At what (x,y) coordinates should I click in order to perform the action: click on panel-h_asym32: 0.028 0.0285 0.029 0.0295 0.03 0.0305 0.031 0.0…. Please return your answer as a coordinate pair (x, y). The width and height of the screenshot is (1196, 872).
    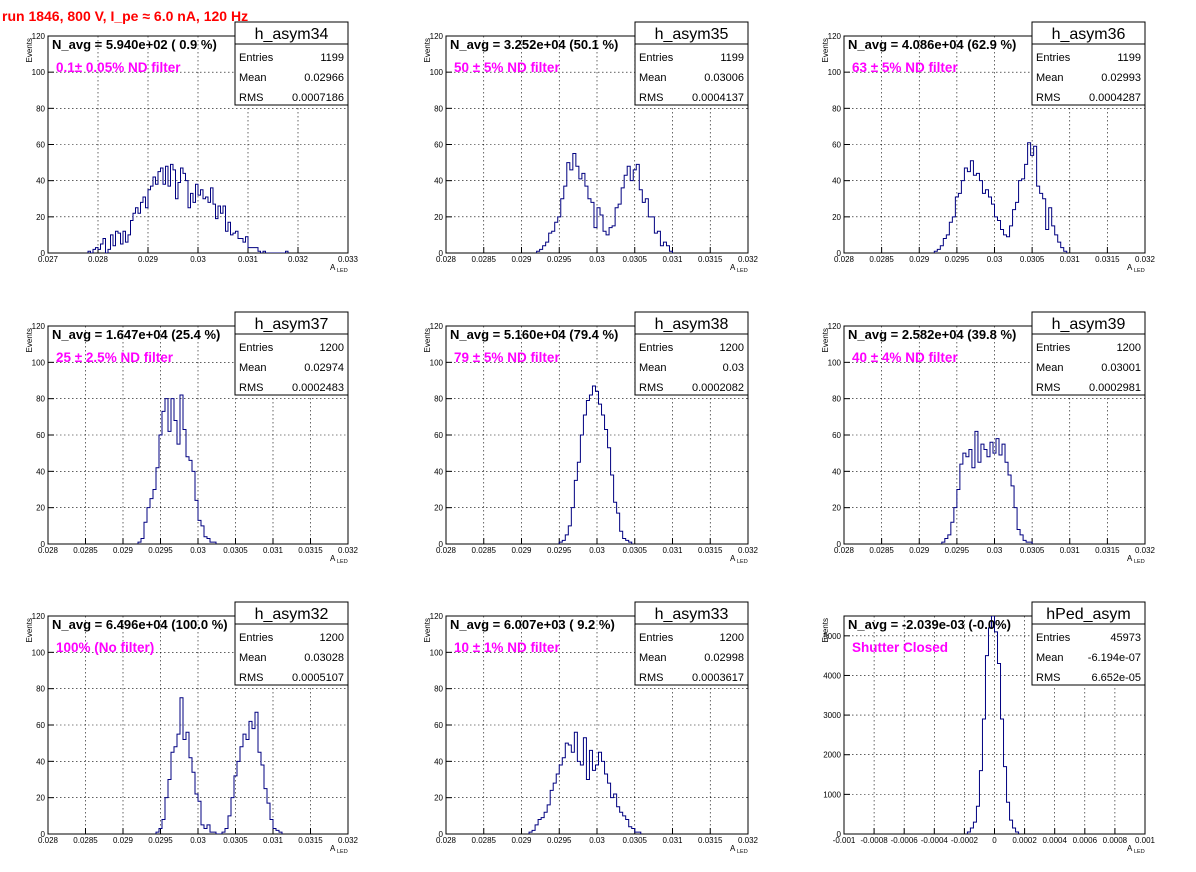
    Looking at the image, I should click on (192, 728).